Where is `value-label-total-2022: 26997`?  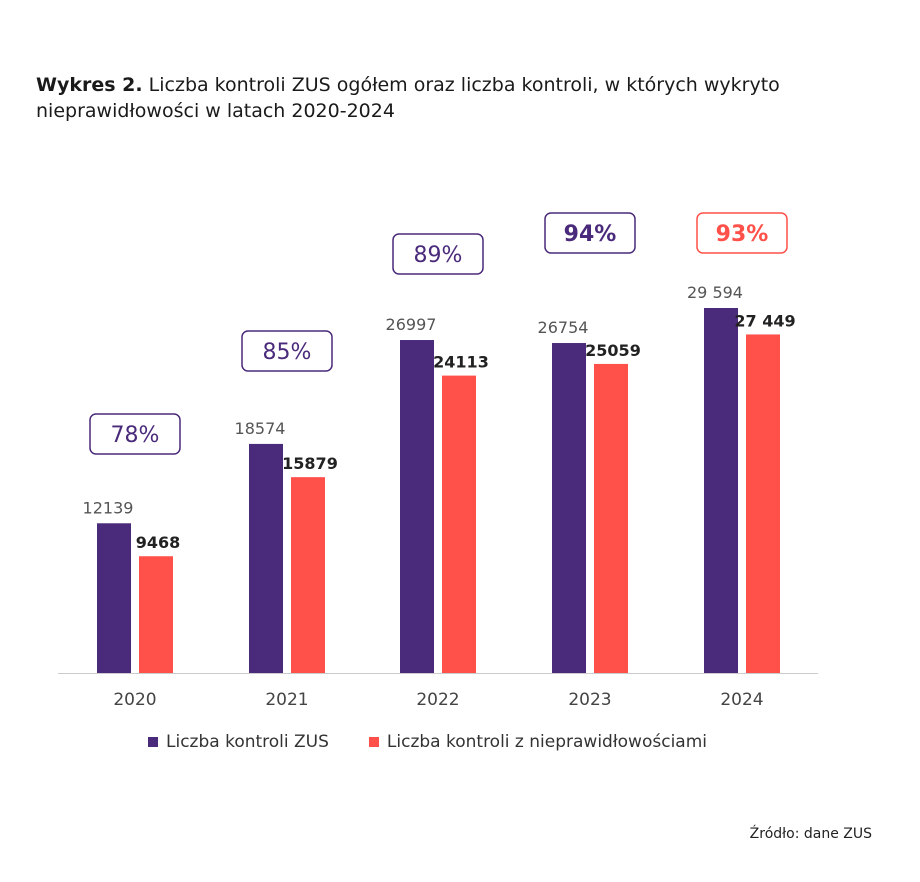
value-label-total-2022: 26997 is located at coordinates (411, 324).